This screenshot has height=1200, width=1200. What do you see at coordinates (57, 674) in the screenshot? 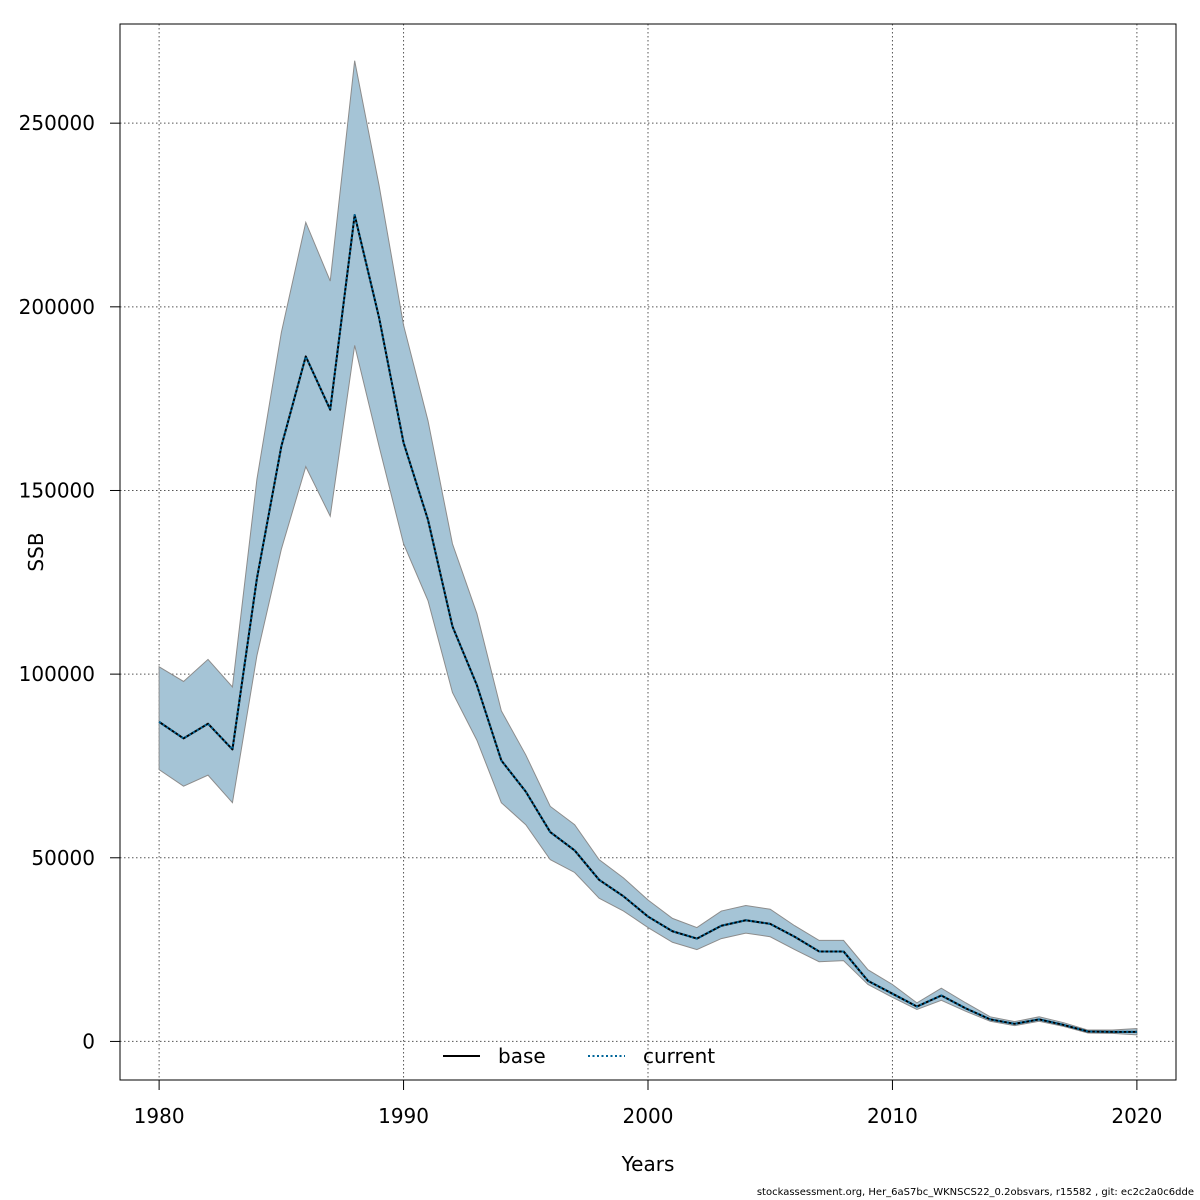
I see `y-tick-label: 100000` at bounding box center [57, 674].